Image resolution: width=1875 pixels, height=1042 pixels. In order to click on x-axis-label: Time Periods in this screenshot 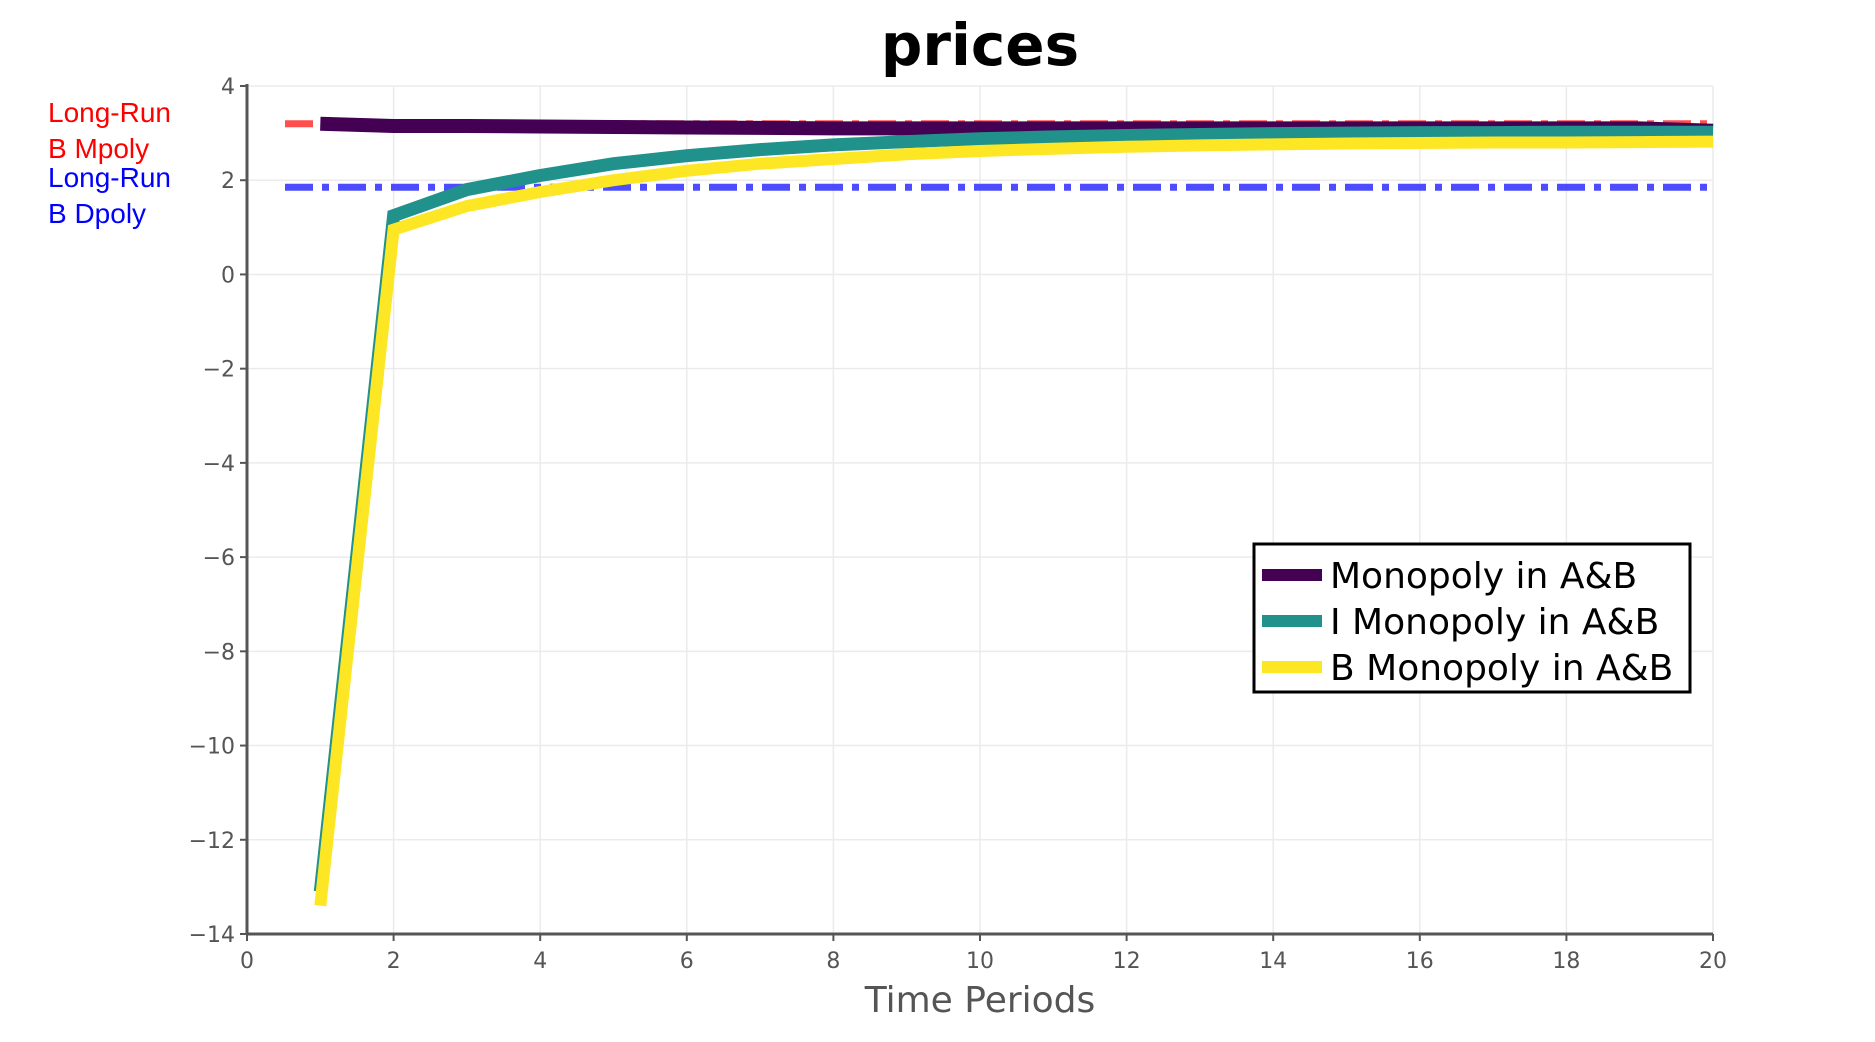, I will do `click(980, 1000)`.